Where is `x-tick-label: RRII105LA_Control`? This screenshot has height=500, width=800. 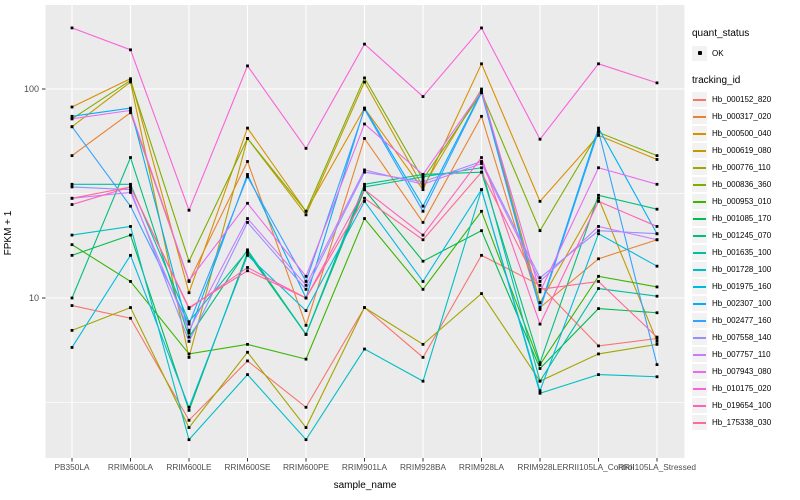
x-tick-label: RRII105LA_Control is located at coordinates (599, 467).